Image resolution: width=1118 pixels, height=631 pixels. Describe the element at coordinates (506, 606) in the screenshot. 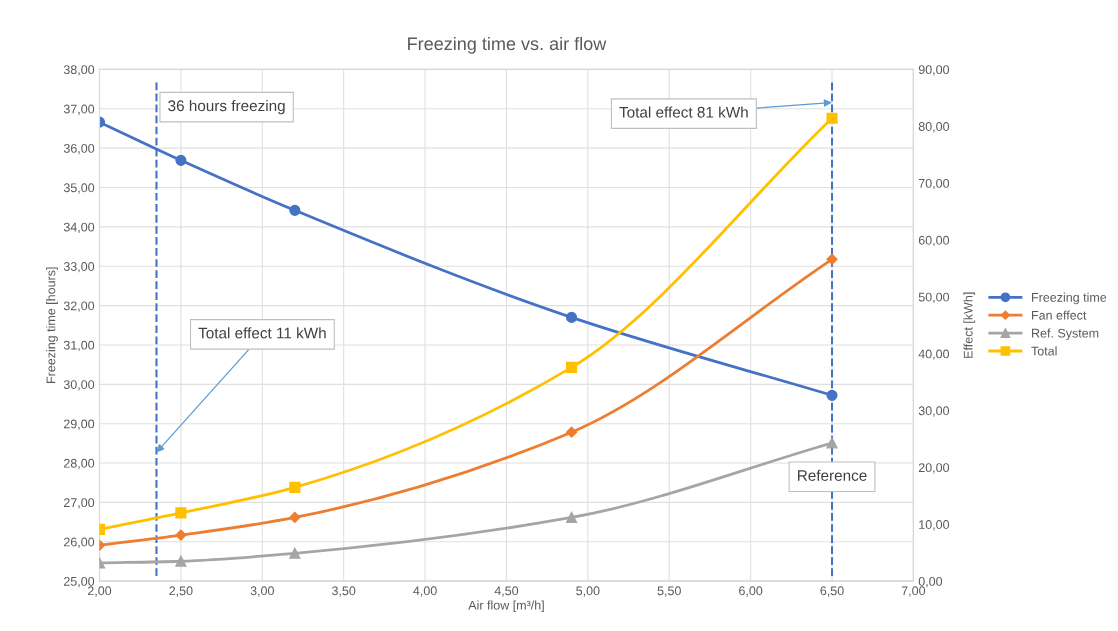

I see `x-axis-title: Air flow [m³/h]` at that location.